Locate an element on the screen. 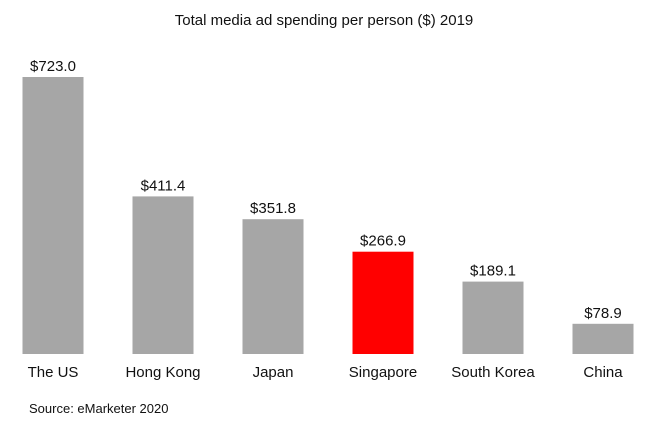 This screenshot has height=428, width=648. category-label-japan: Japan is located at coordinates (273, 372).